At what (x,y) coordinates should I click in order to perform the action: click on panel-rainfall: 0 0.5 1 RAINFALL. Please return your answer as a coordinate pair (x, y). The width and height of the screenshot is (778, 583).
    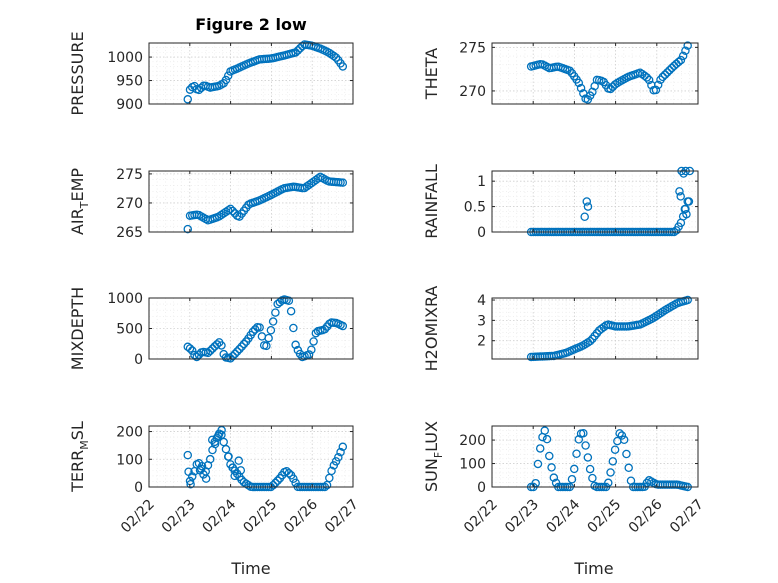
    Looking at the image, I should click on (560, 202).